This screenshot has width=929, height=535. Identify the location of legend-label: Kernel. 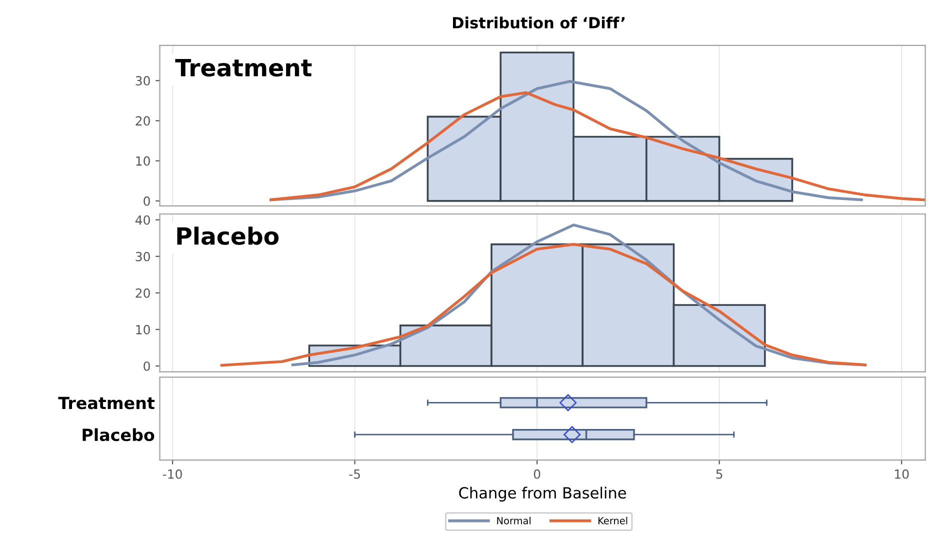
(613, 520).